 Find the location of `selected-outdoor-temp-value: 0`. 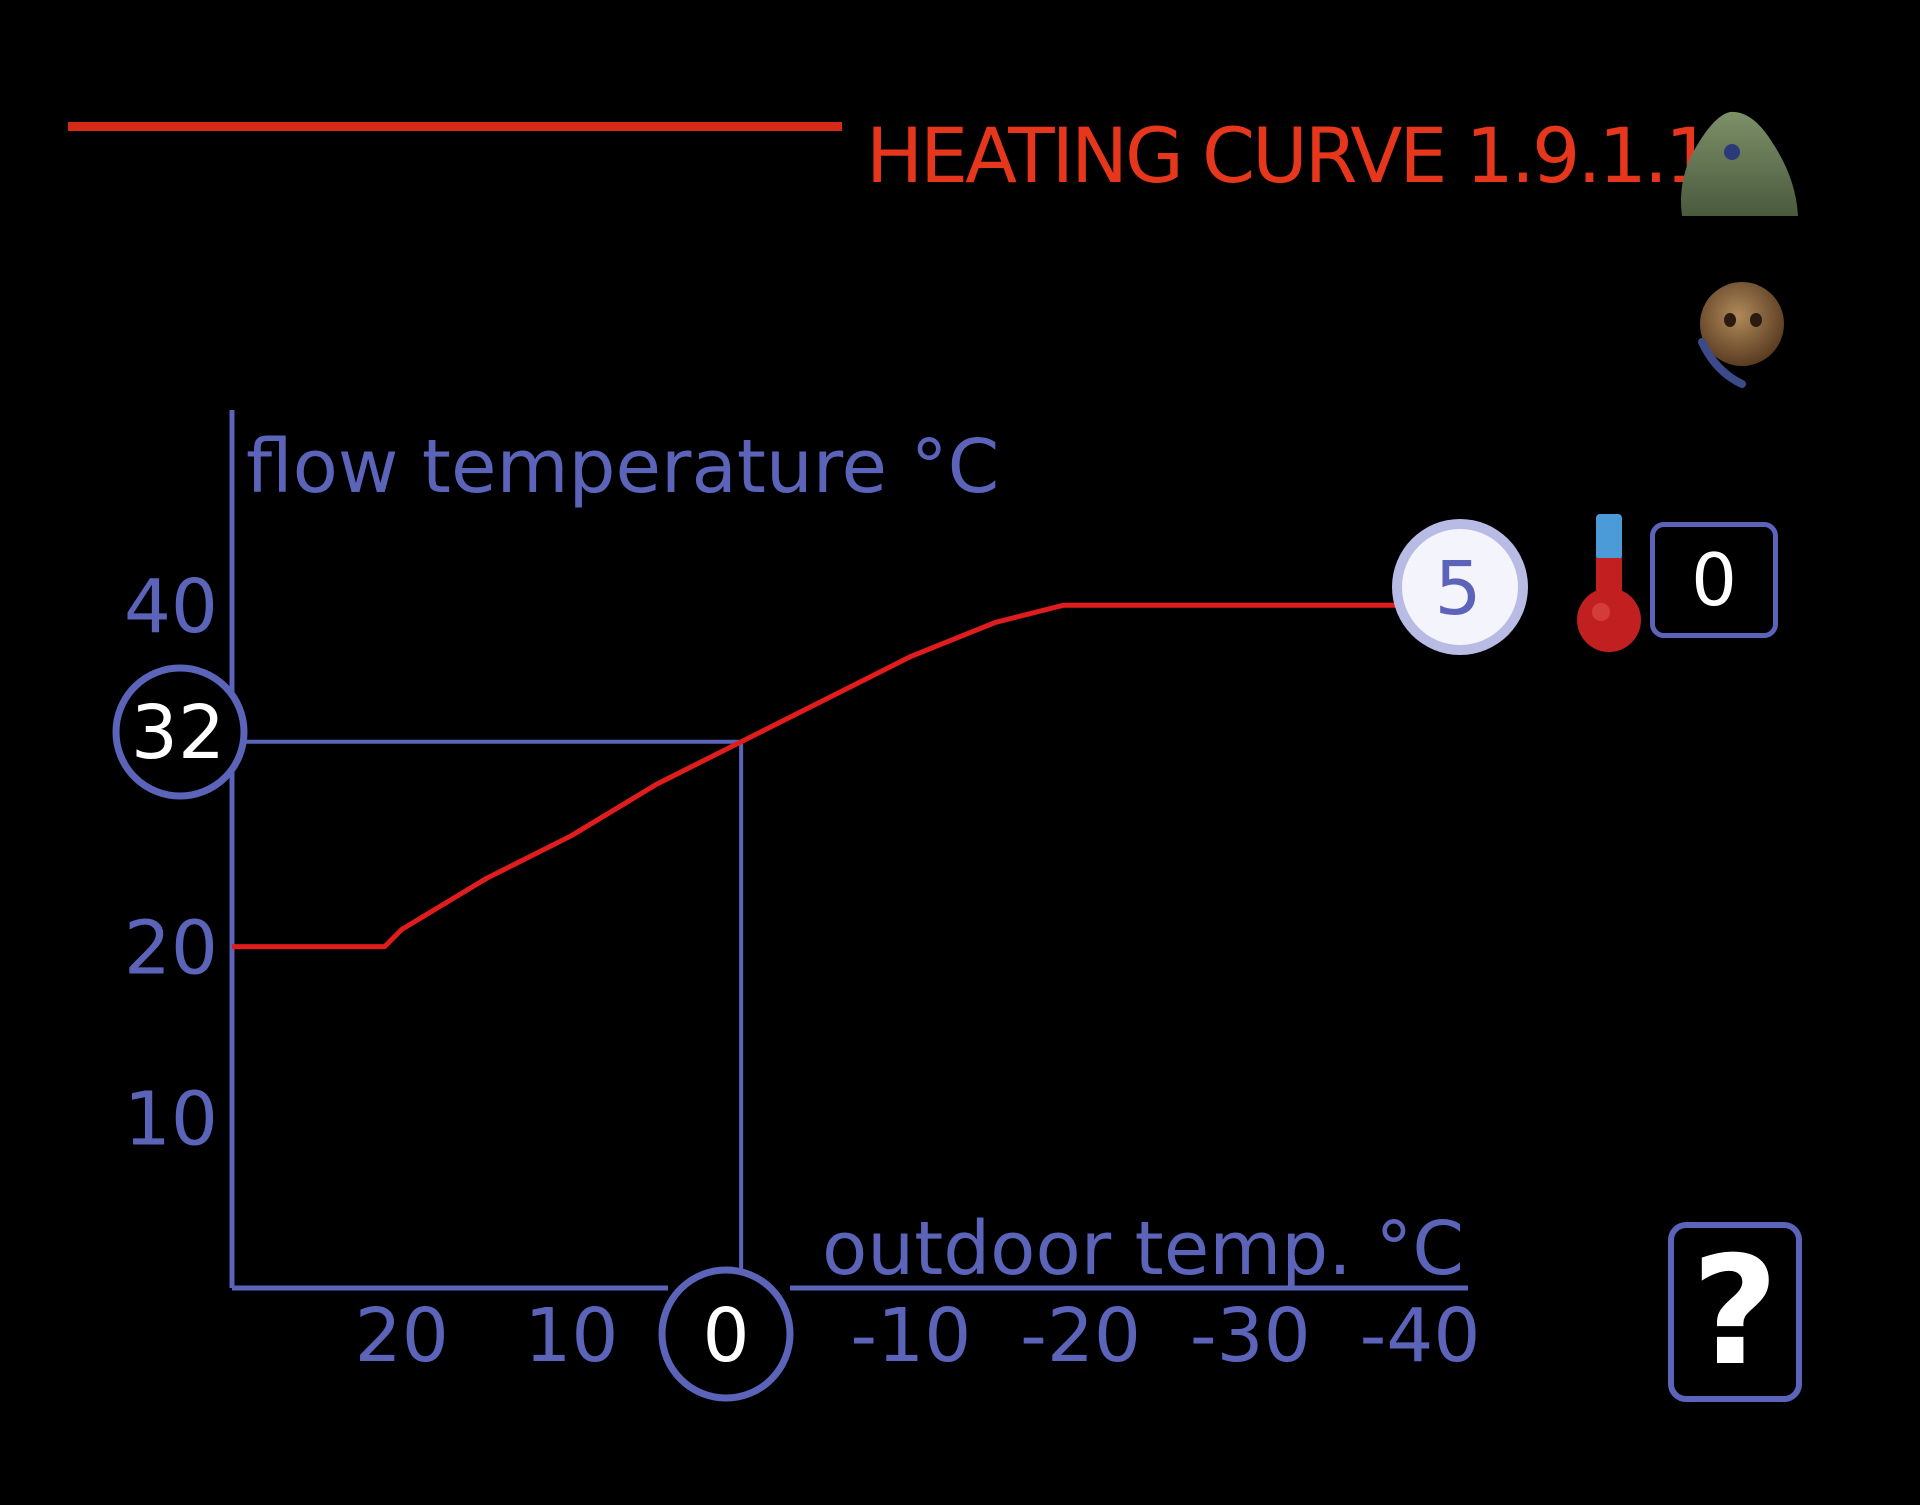

selected-outdoor-temp-value: 0 is located at coordinates (725, 1336).